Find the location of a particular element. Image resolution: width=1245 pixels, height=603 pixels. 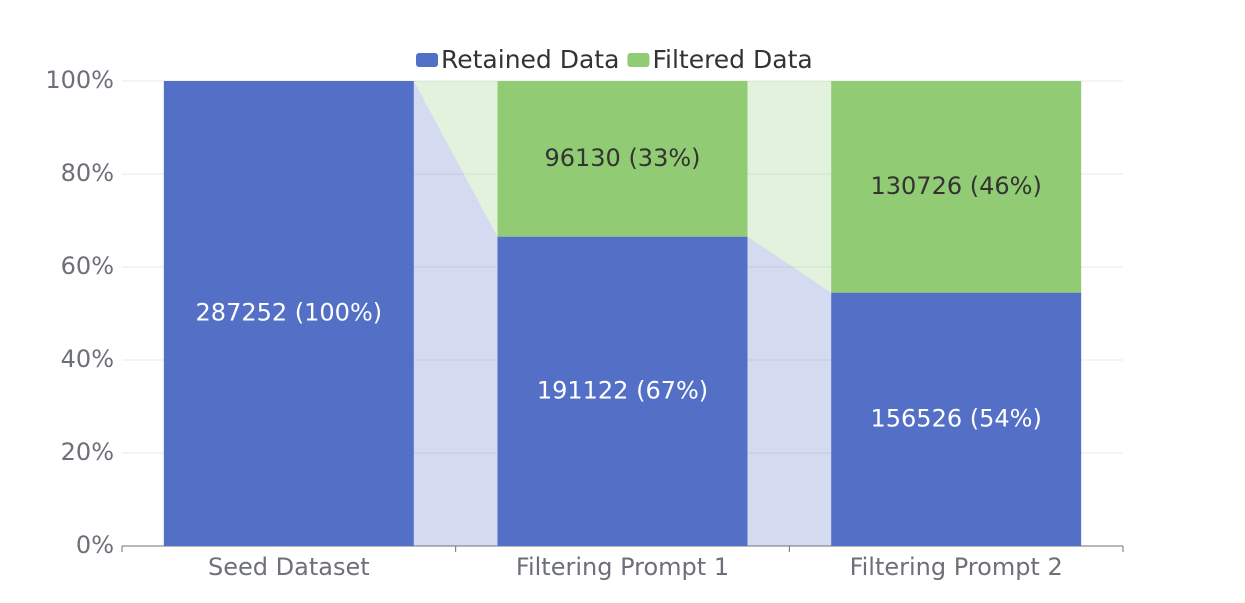

y-tick-label: 60% is located at coordinates (87, 266).